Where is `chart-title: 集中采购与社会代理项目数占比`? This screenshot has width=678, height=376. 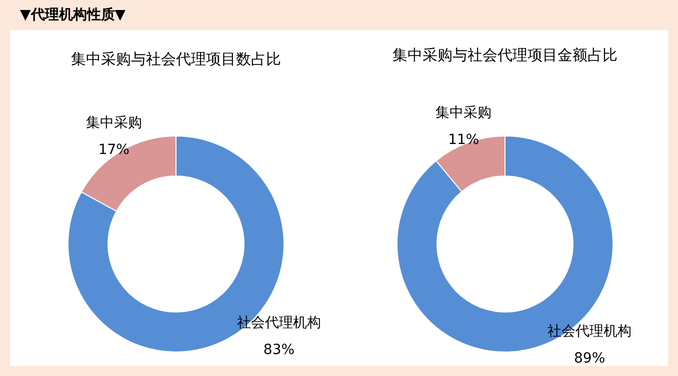
chart-title: 集中采购与社会代理项目数占比 is located at coordinates (176, 59).